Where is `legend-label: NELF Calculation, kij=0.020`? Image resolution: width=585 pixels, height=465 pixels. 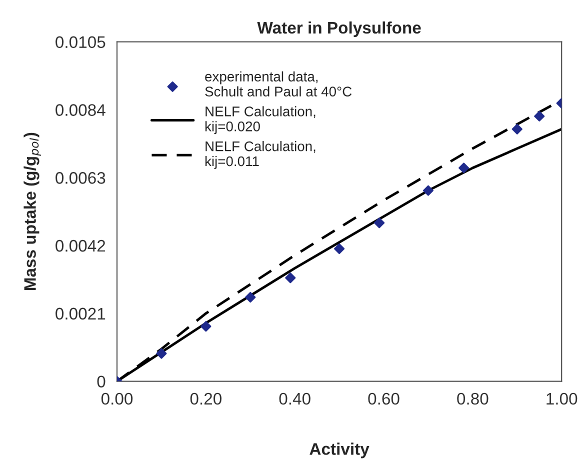 legend-label: NELF Calculation, kij=0.020 is located at coordinates (260, 120).